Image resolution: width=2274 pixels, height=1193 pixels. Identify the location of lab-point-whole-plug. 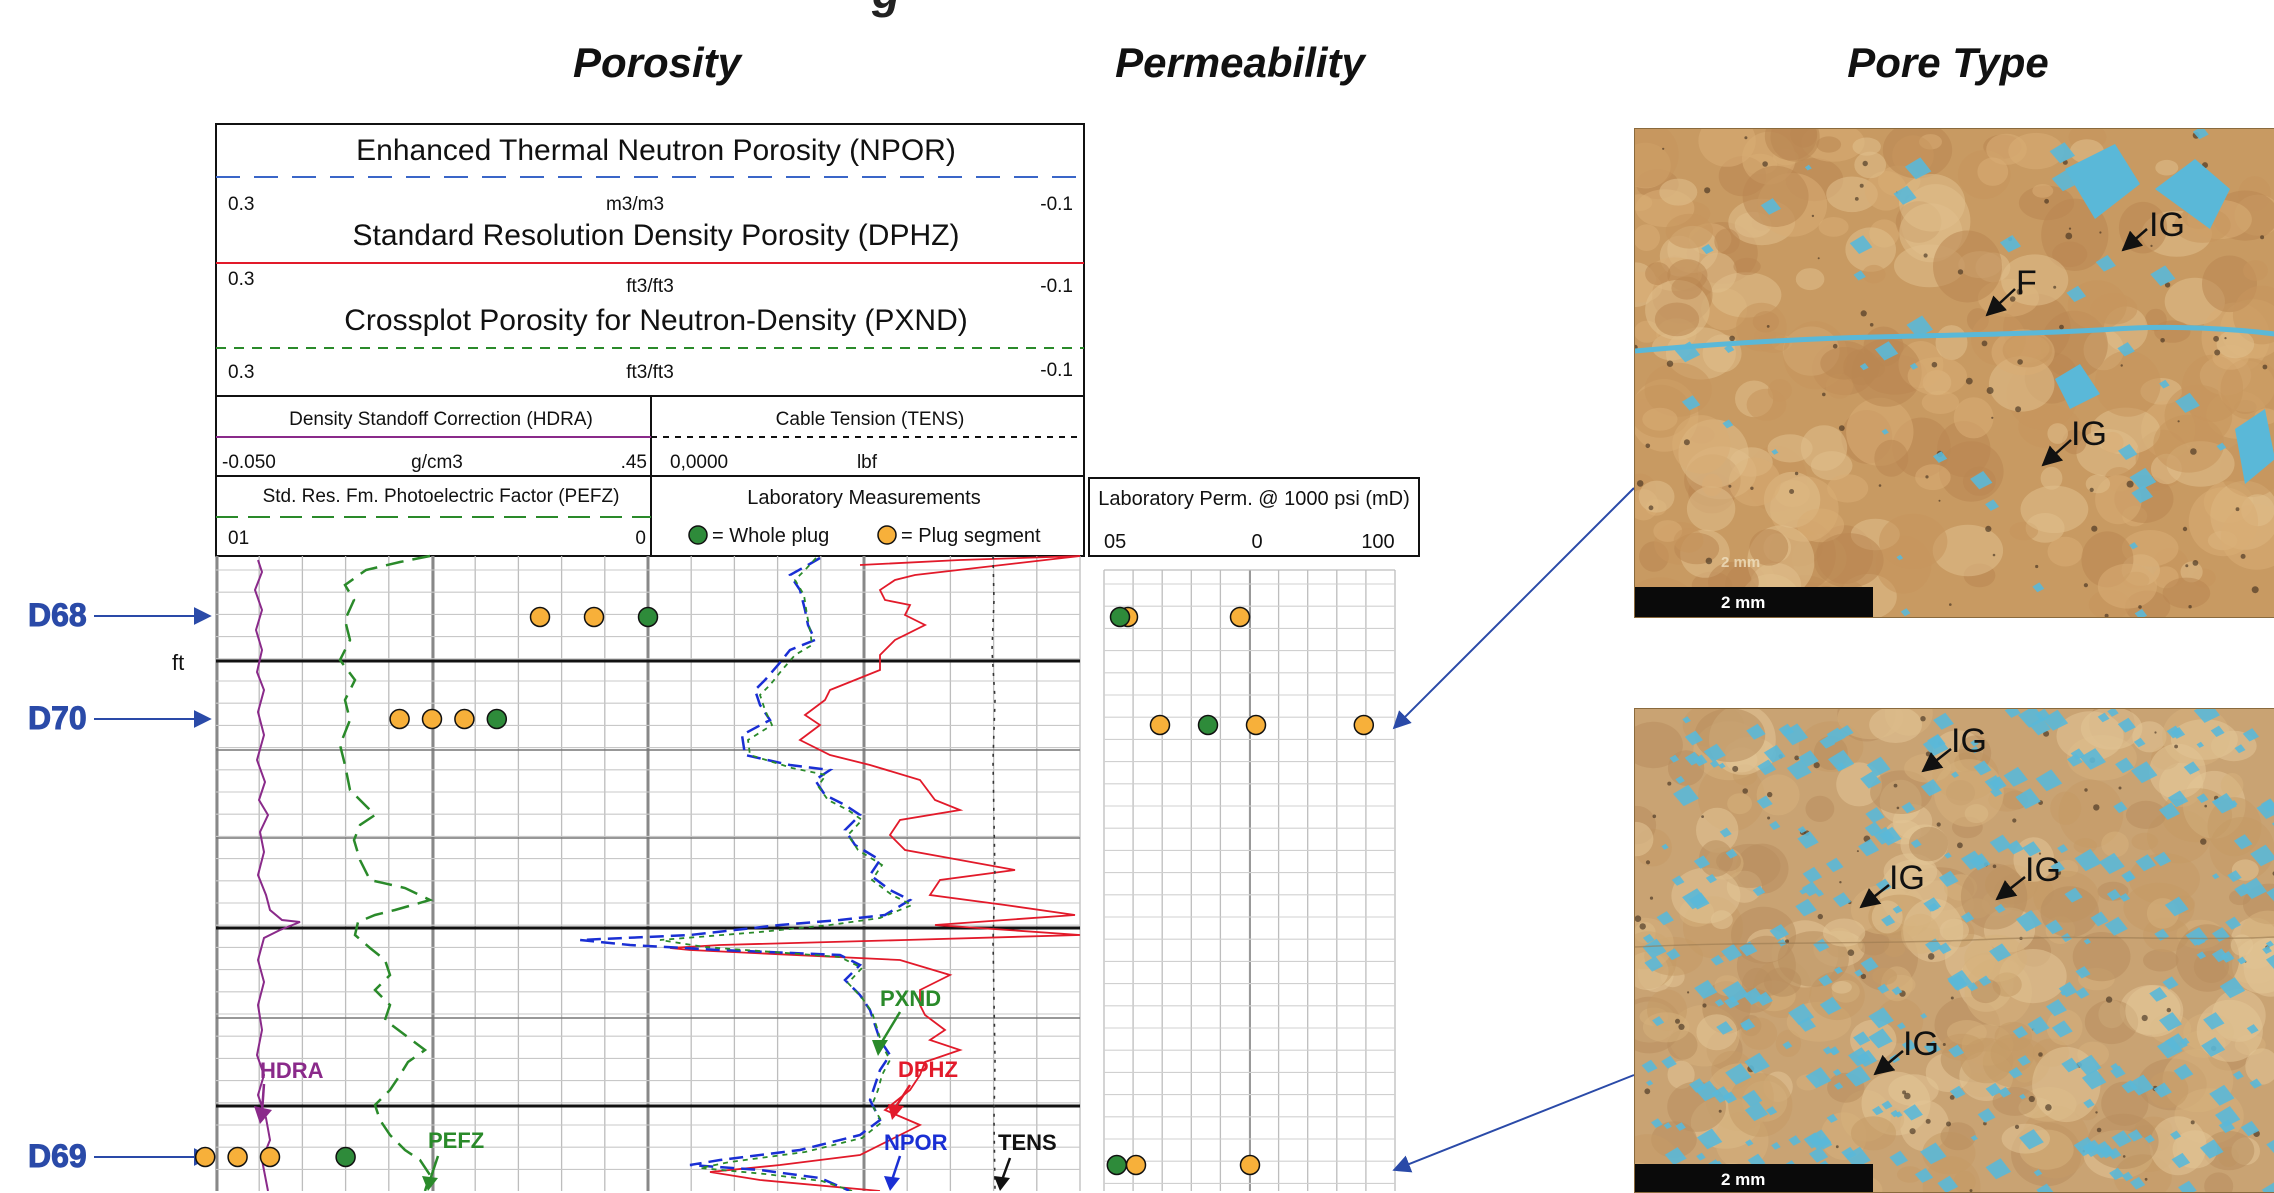
(648, 617).